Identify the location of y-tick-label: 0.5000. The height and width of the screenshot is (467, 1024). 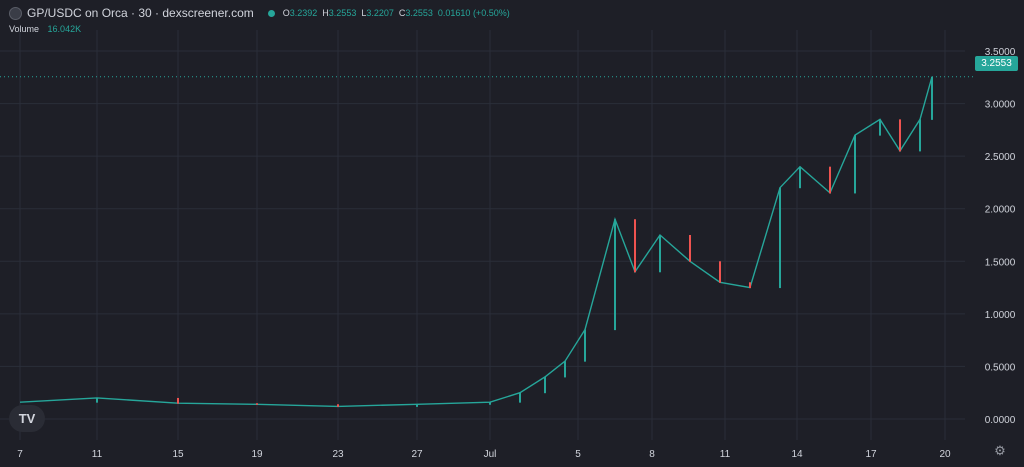
(1000, 367).